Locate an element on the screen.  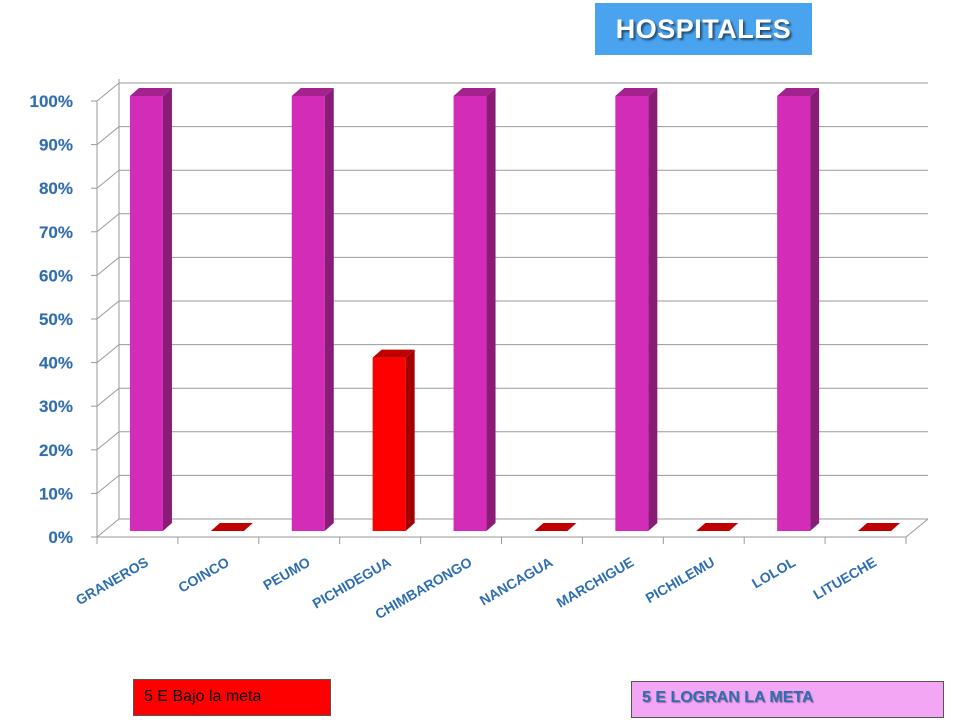
y-tick-label: 0% is located at coordinates (60, 537).